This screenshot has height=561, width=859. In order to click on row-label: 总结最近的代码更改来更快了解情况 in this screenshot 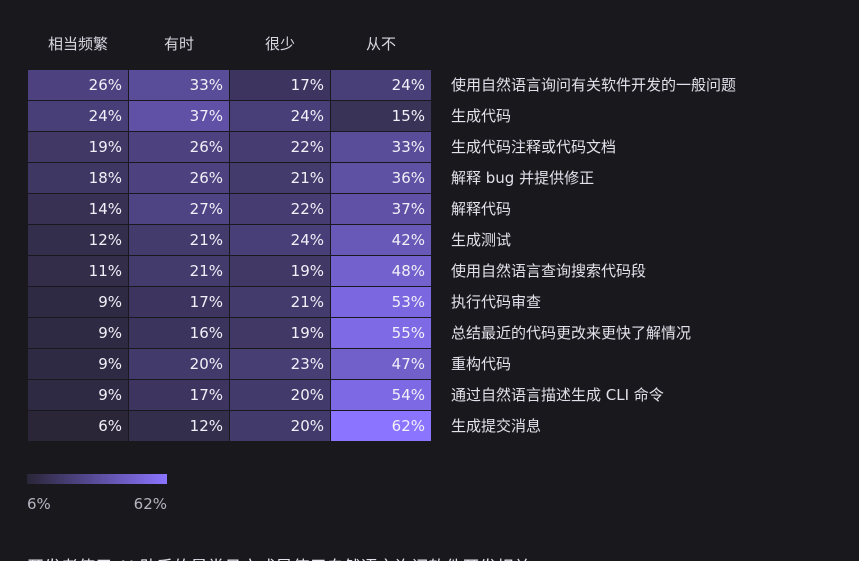, I will do `click(571, 333)`.